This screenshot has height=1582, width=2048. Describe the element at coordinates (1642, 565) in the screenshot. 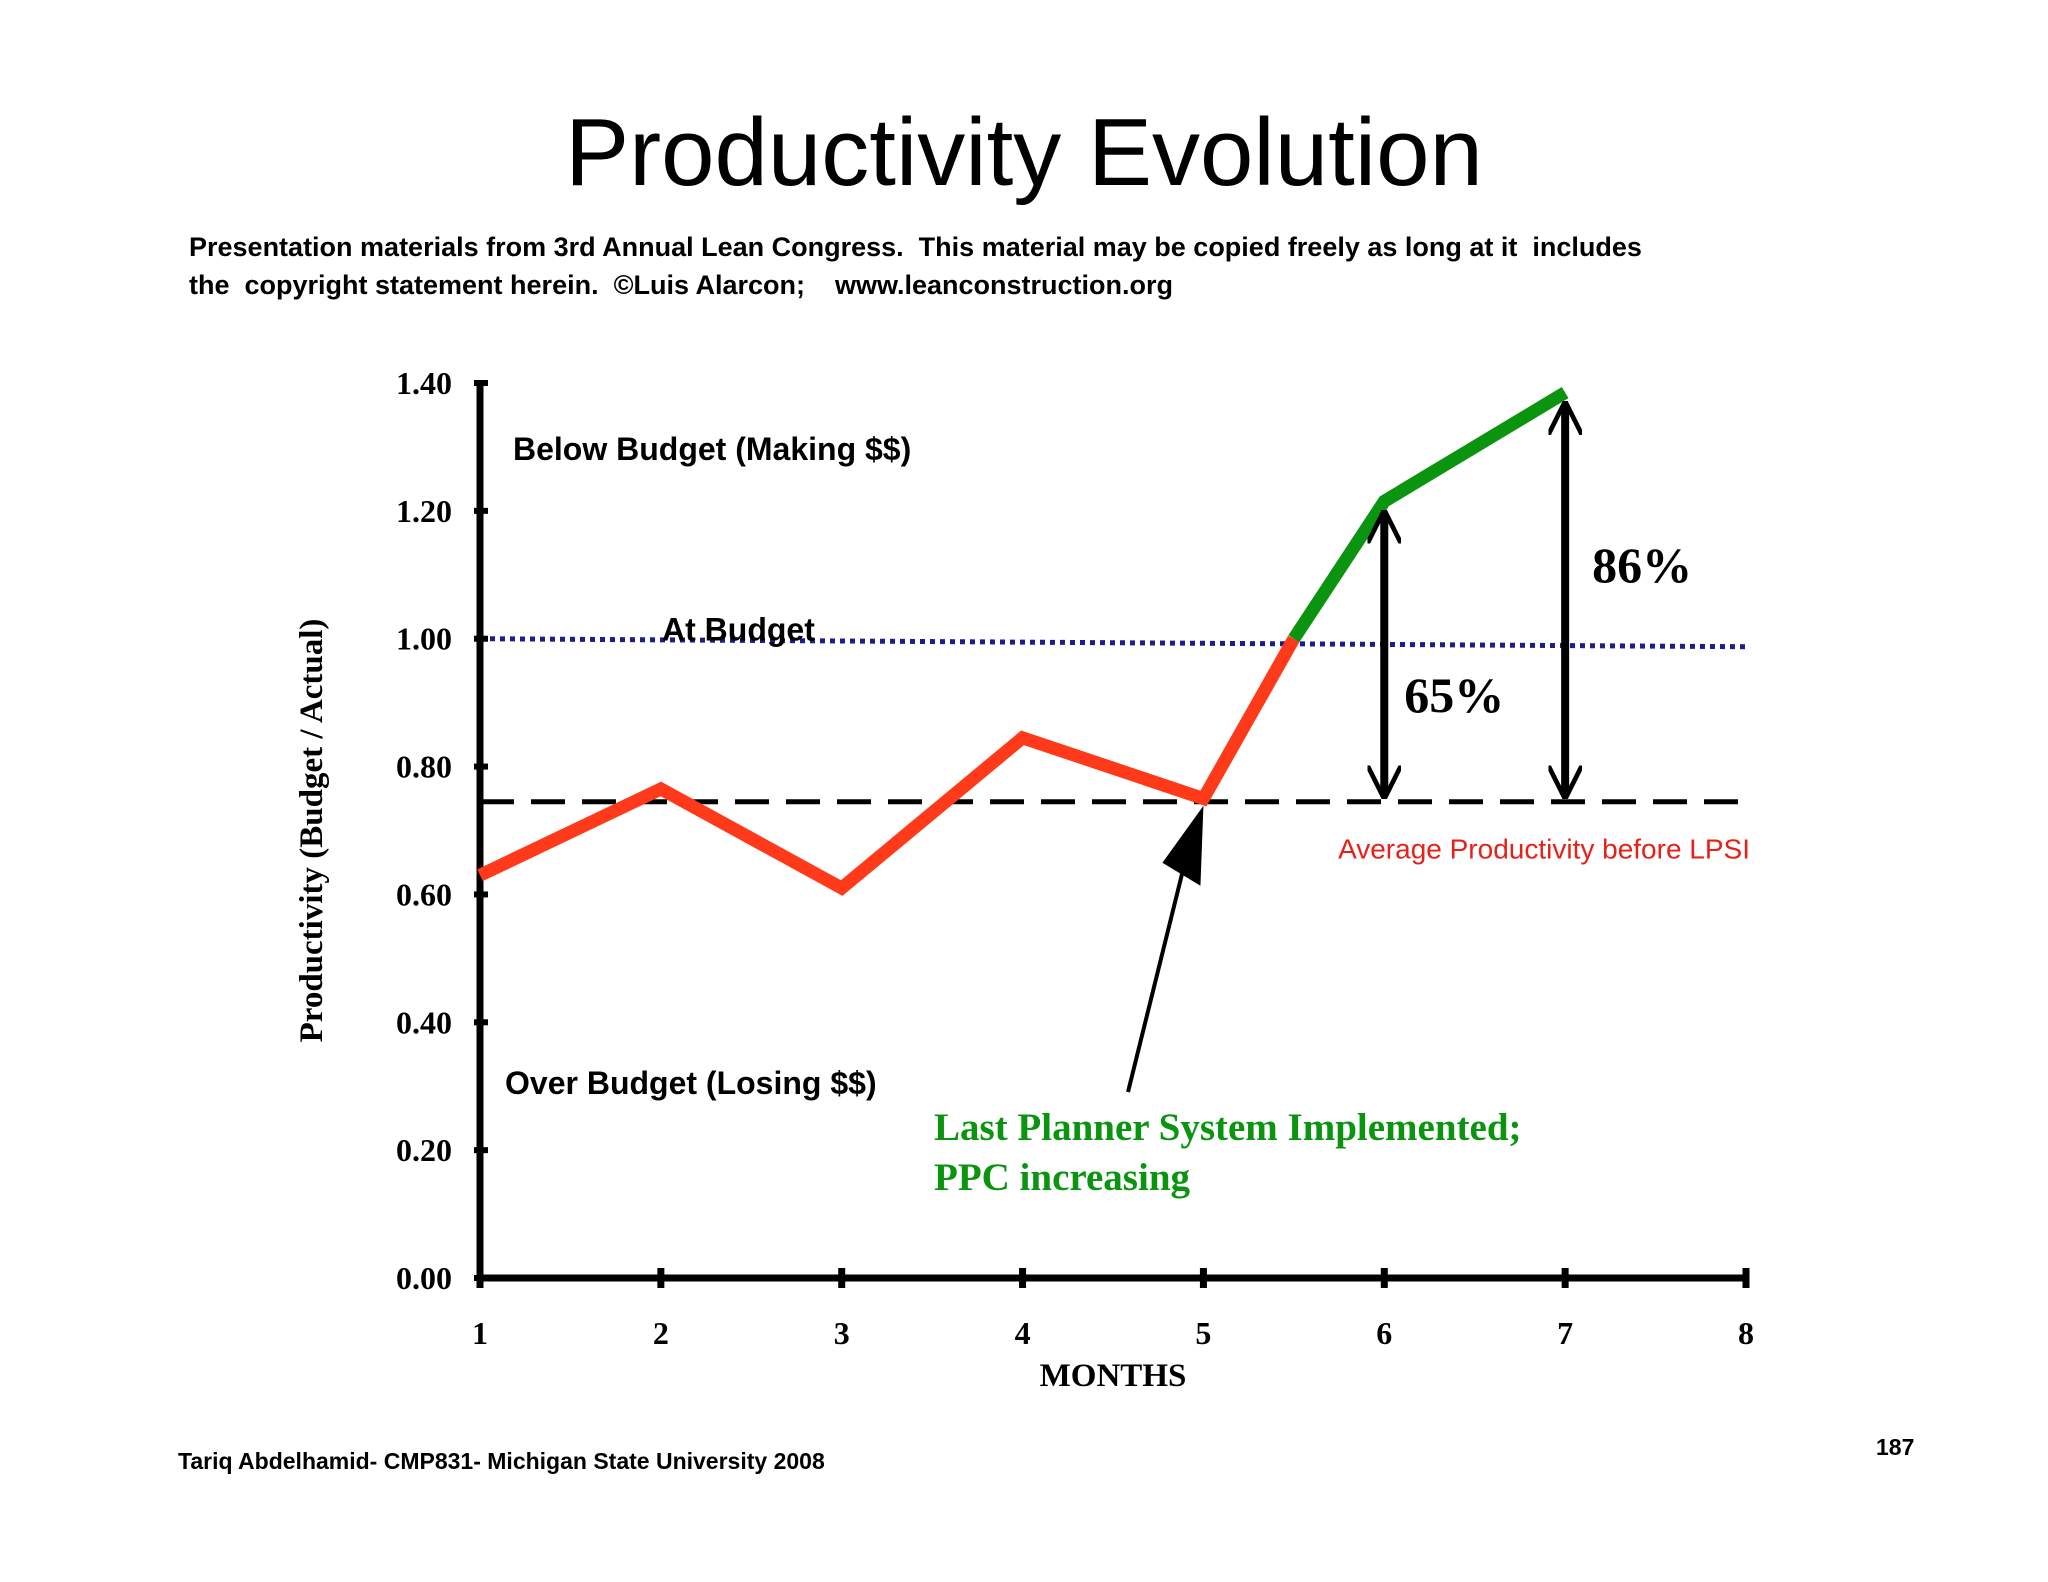

I see `improvement-label-86: 86%` at that location.